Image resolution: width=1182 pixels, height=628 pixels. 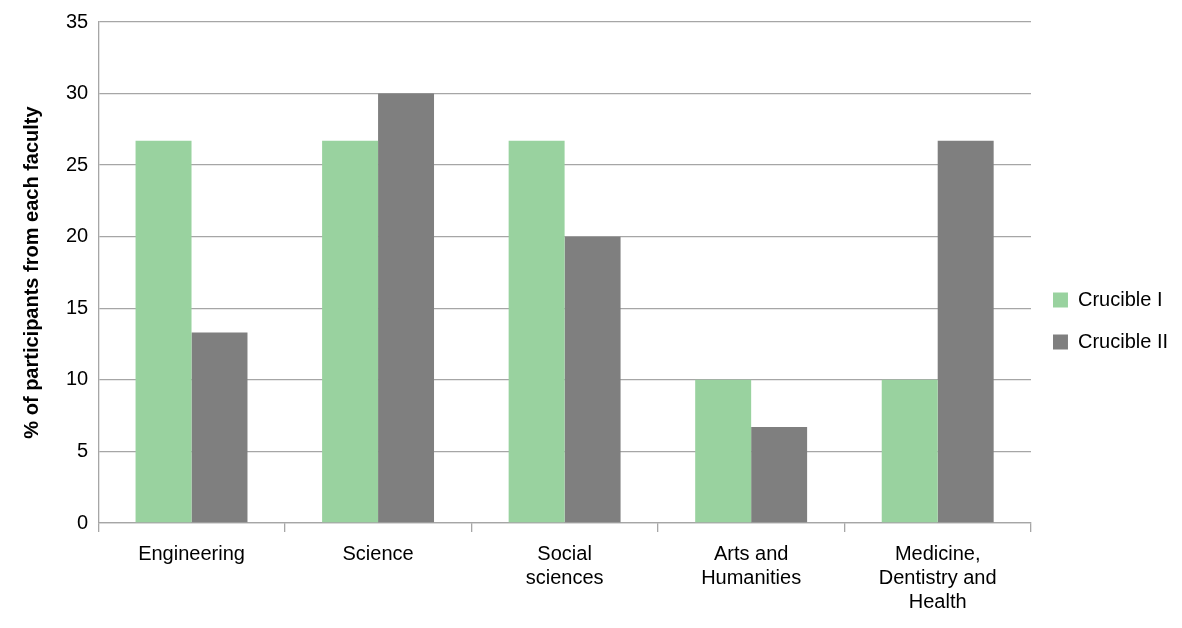 What do you see at coordinates (77, 235) in the screenshot?
I see `y-tick-label: 20` at bounding box center [77, 235].